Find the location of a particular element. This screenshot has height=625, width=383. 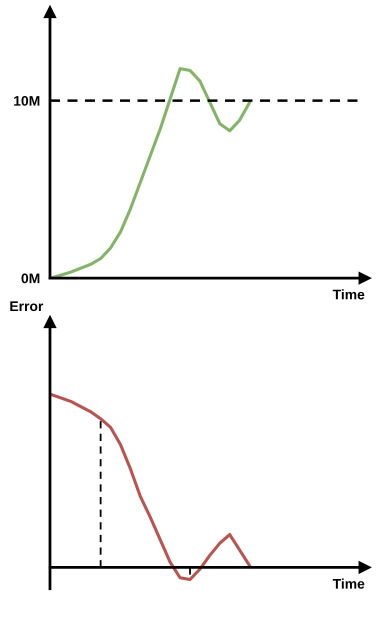

y-axis-title: Error is located at coordinates (27, 306).